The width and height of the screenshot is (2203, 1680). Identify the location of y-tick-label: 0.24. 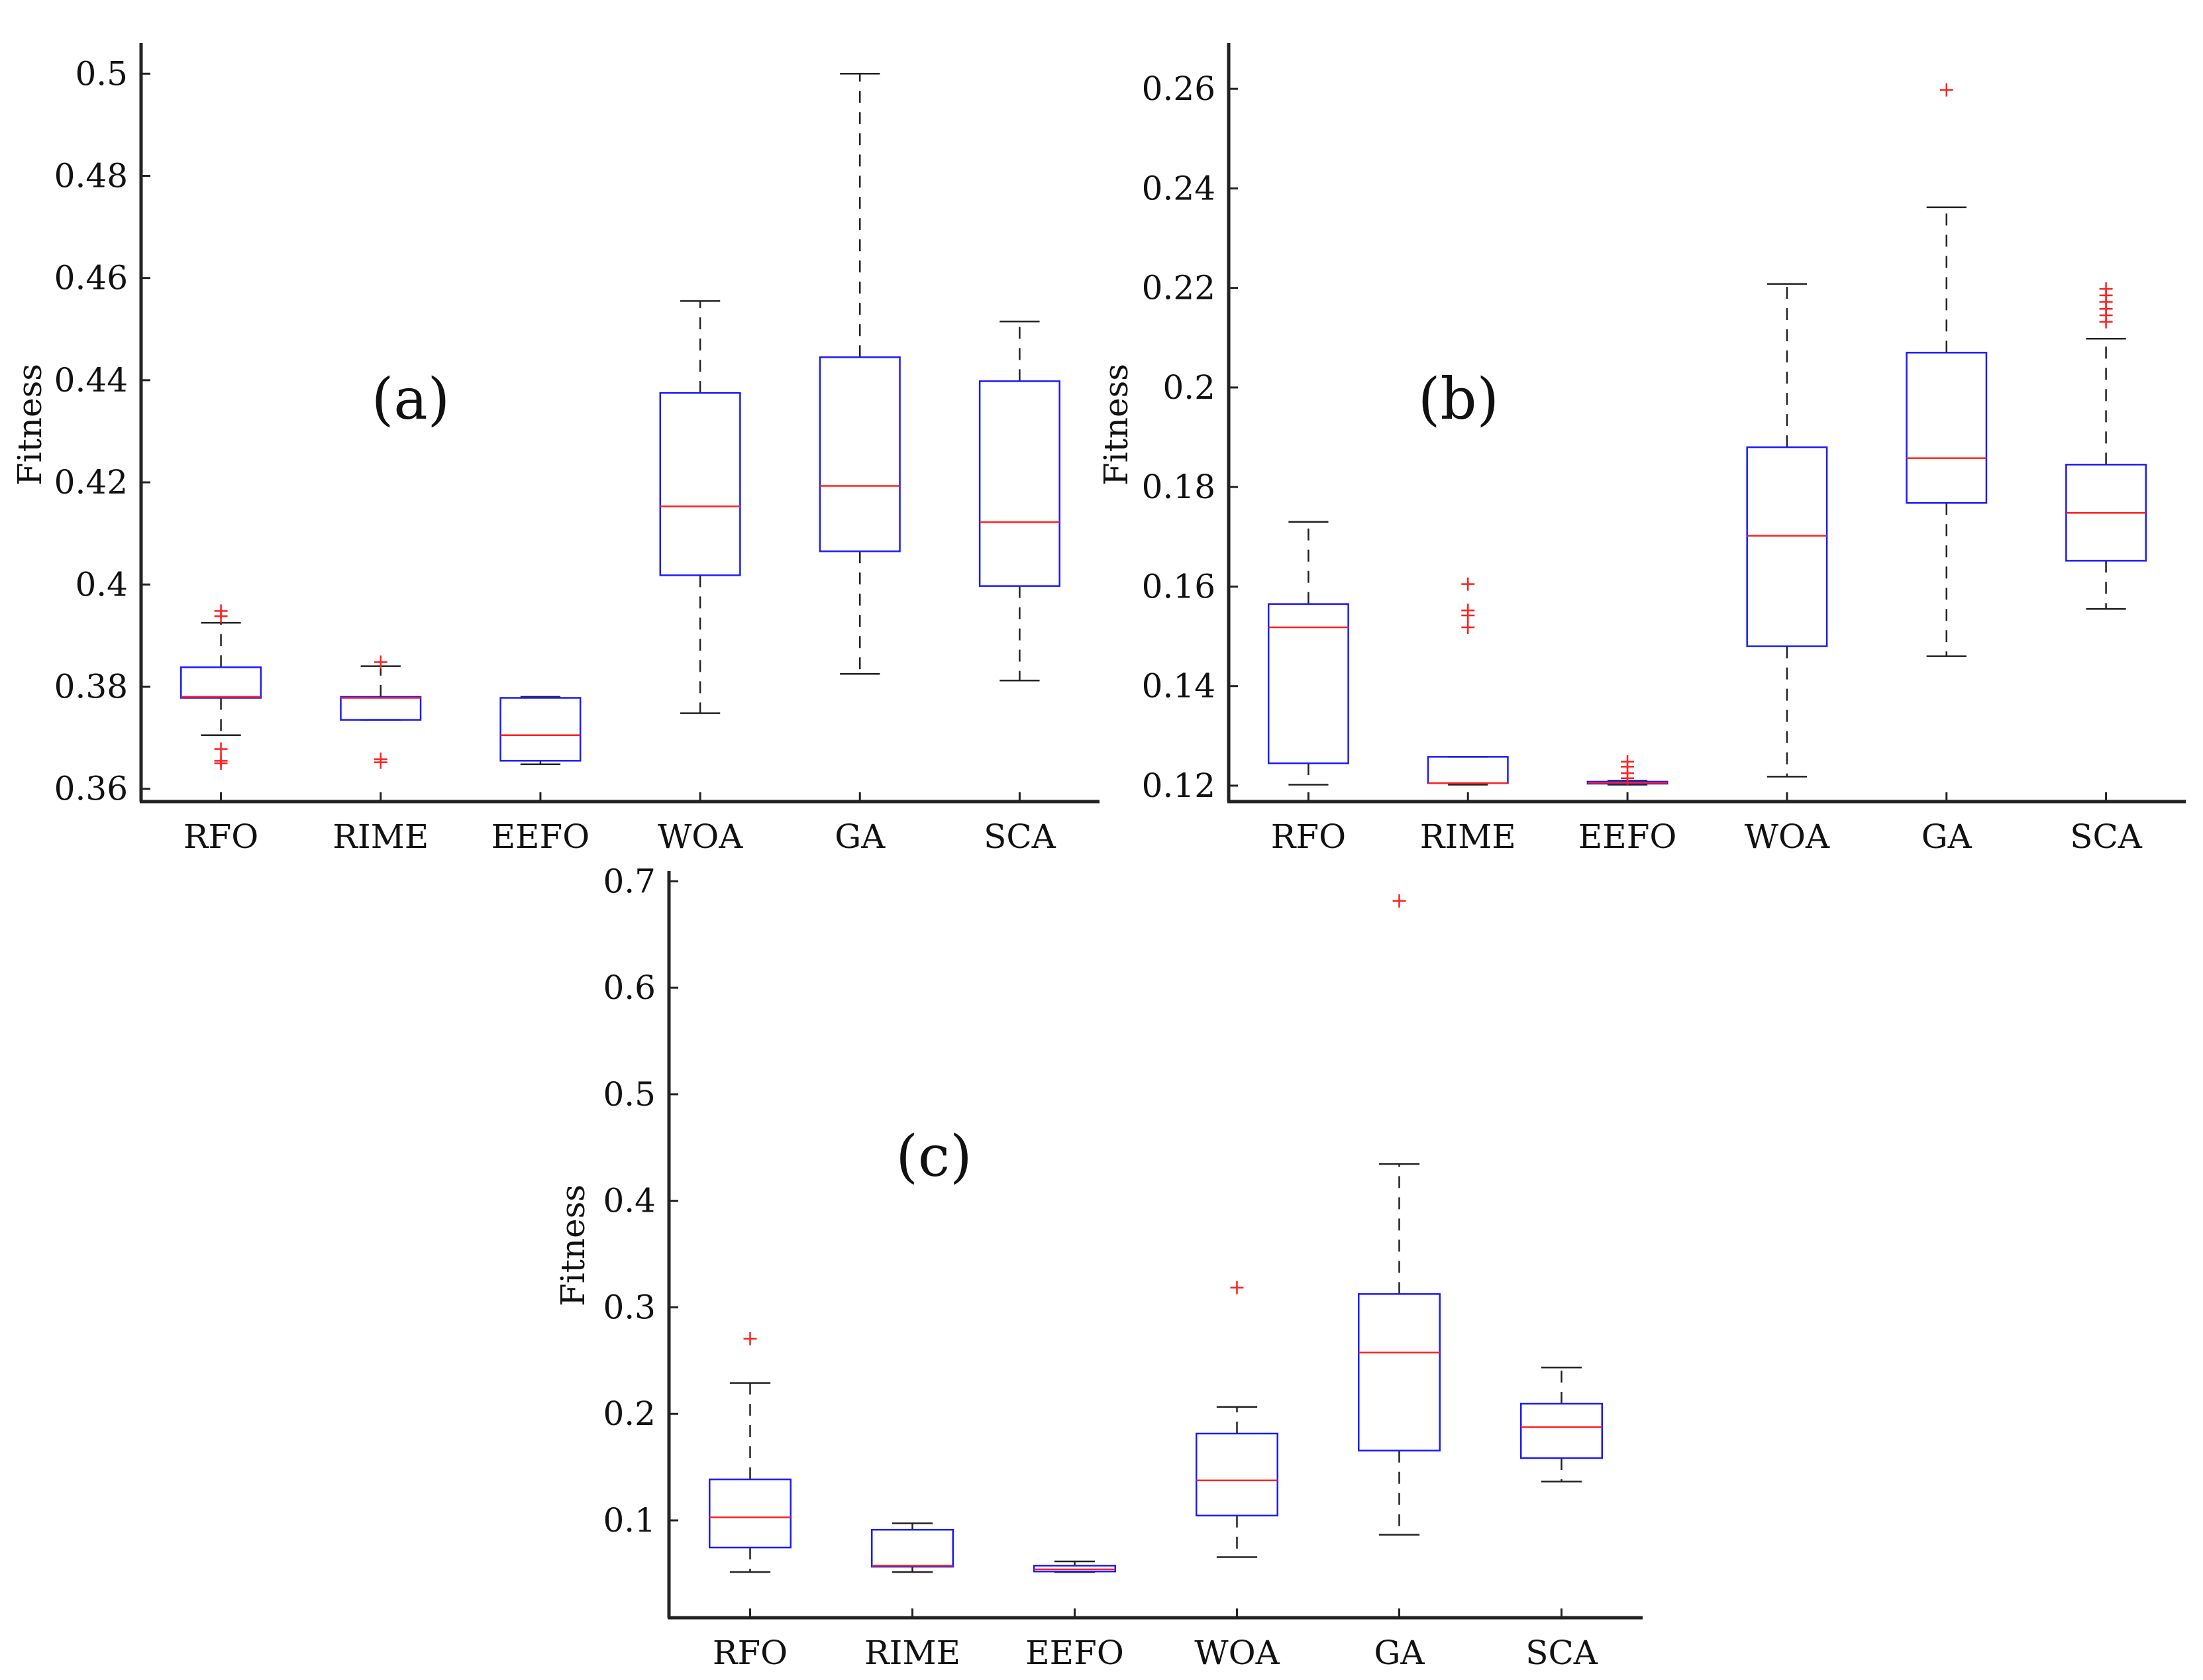
(1178, 188).